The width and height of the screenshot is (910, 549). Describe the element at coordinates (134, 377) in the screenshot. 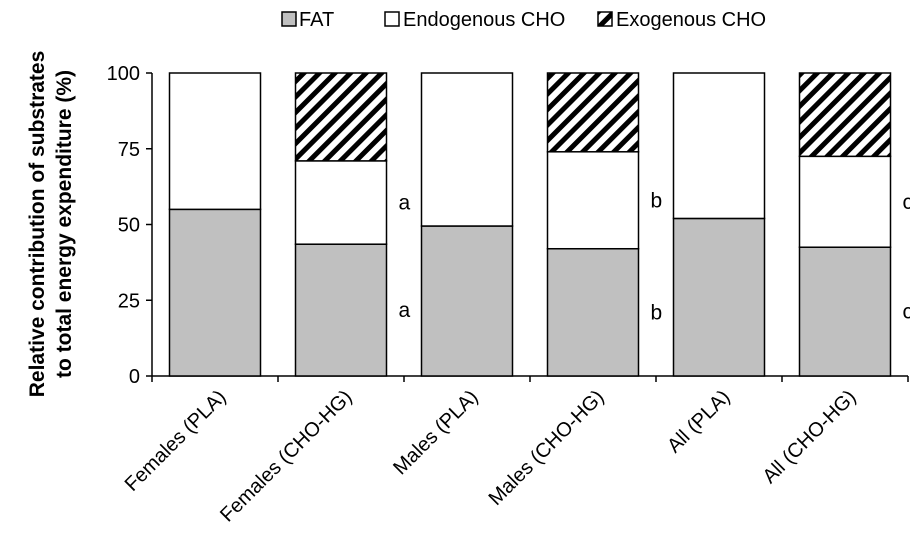

I see `y-tick-label-0: 0` at that location.